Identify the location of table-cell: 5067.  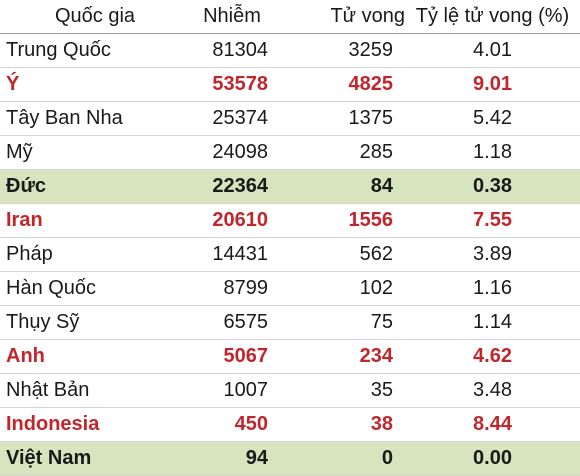
(235, 356).